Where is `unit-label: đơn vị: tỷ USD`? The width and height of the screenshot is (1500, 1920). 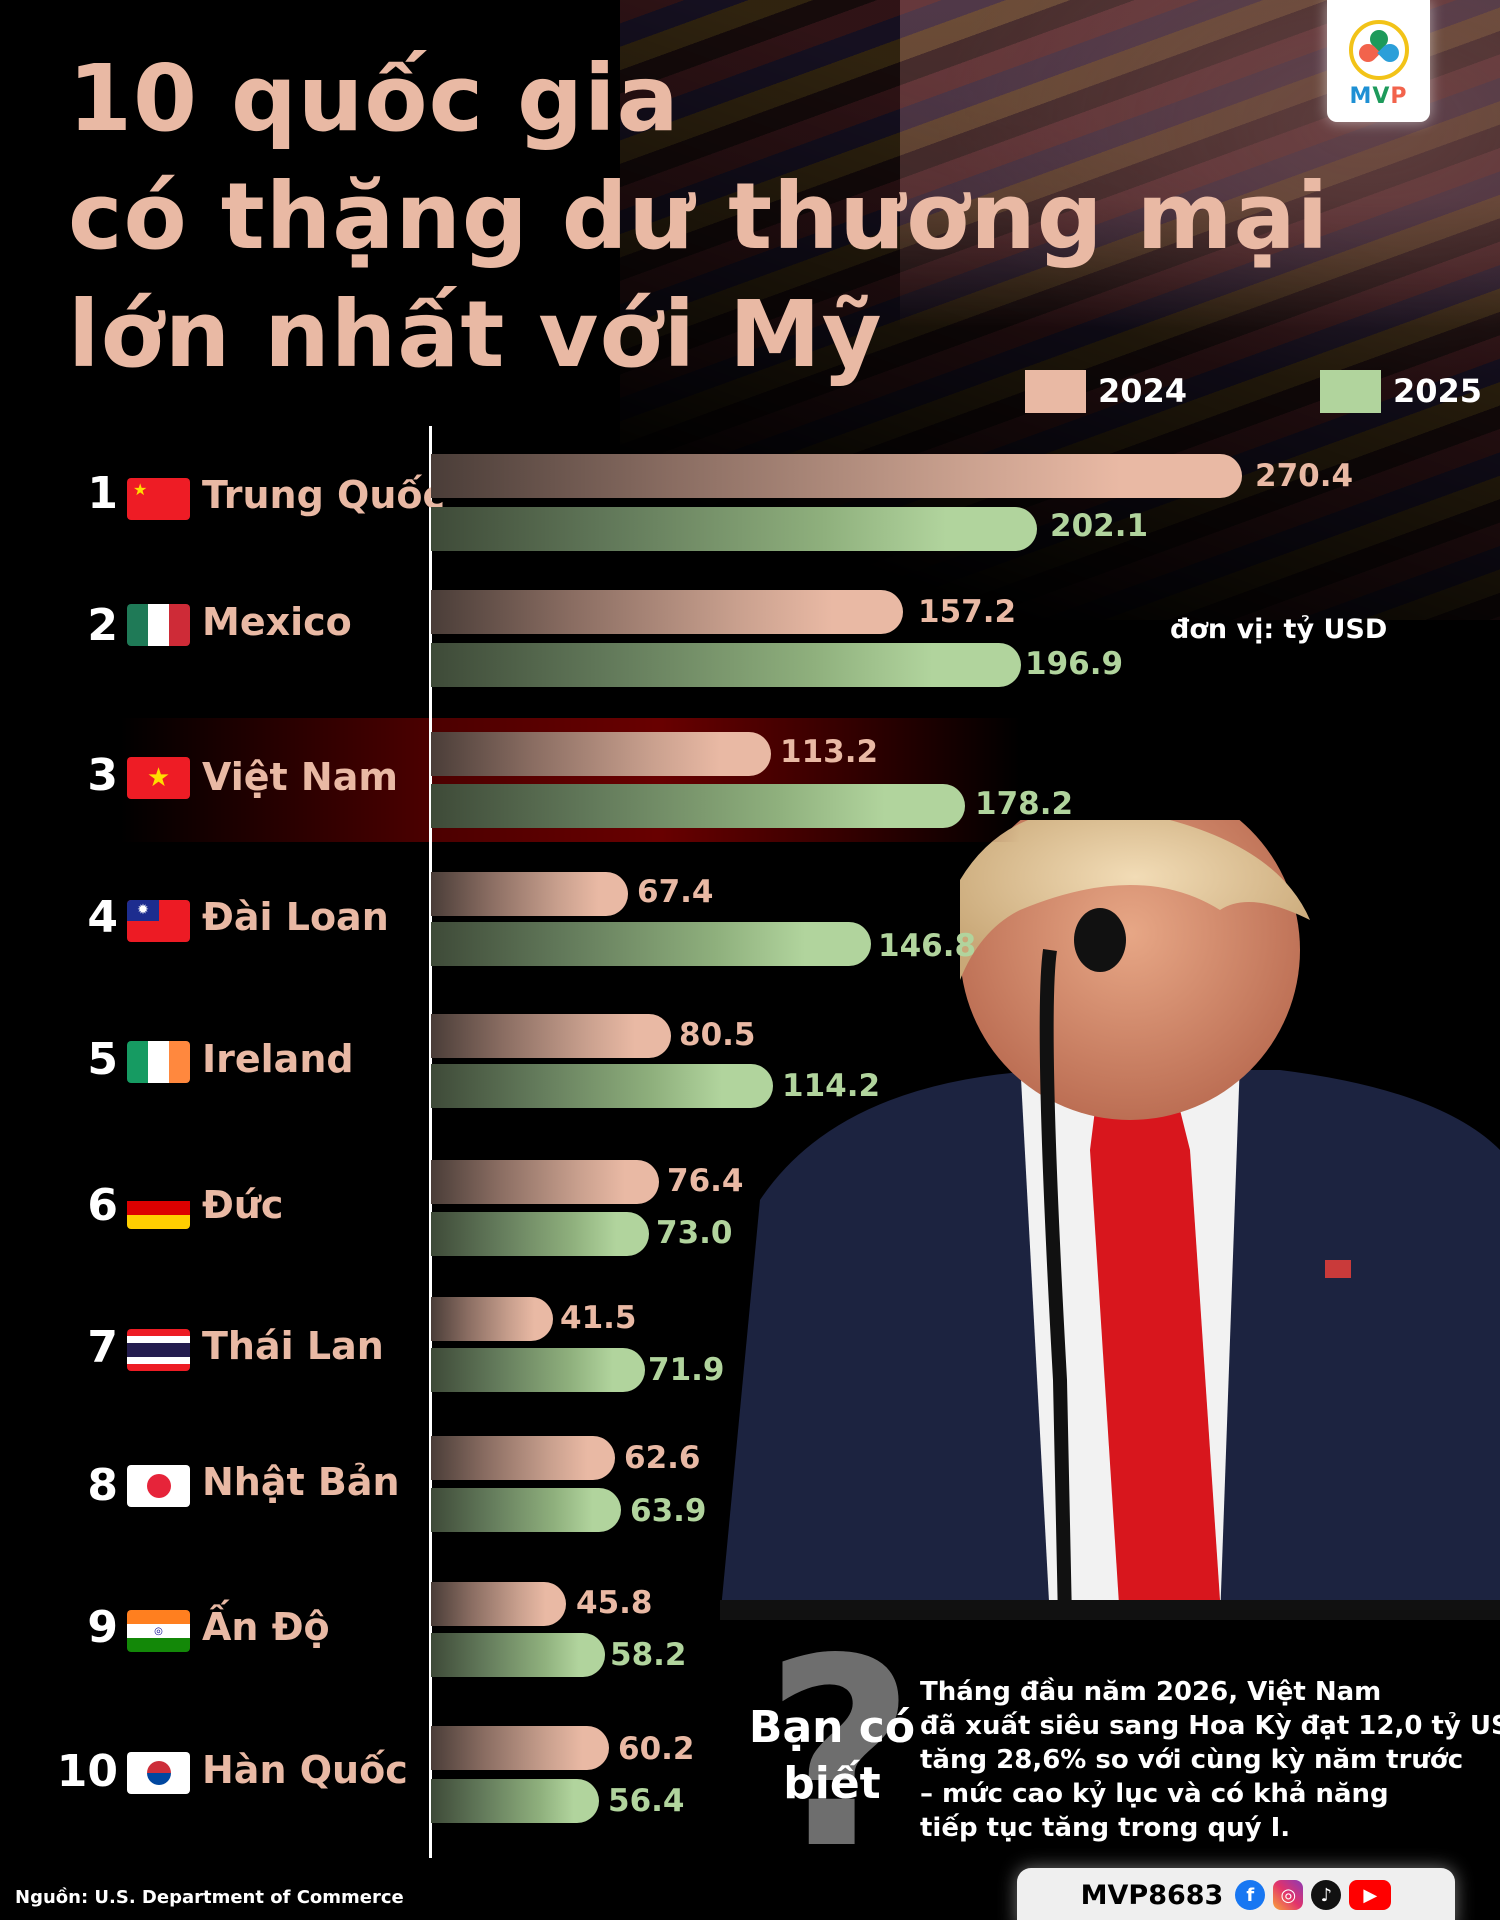
unit-label: đơn vị: tỷ USD is located at coordinates (1279, 629).